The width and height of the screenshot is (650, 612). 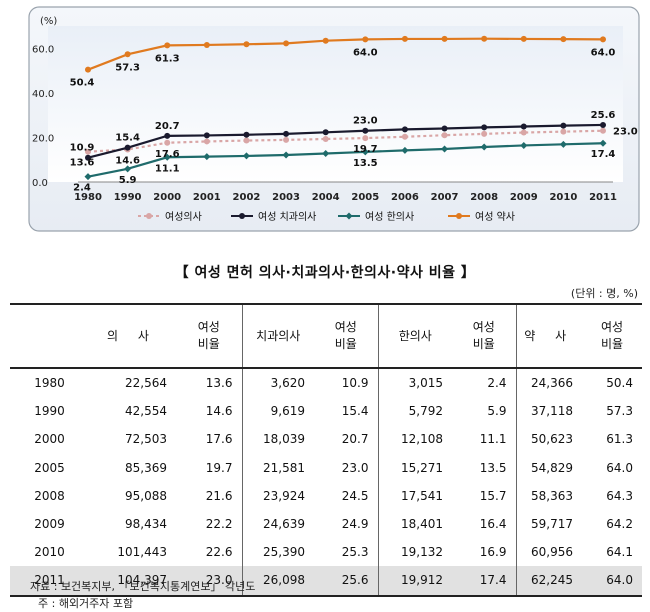 What do you see at coordinates (88, 197) in the screenshot?
I see `x-tick-label: 1980` at bounding box center [88, 197].